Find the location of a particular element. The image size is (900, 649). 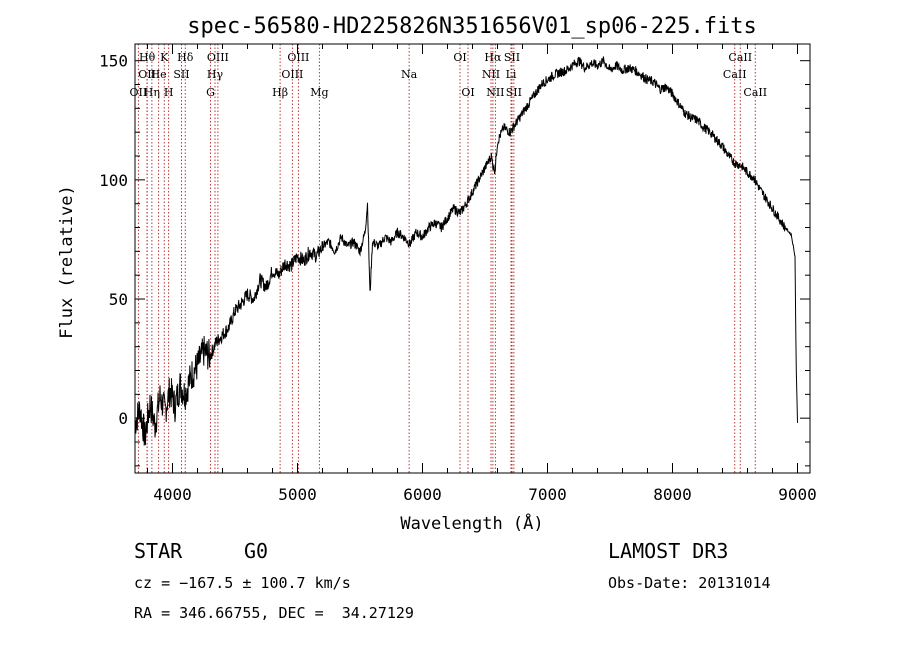

line-label: Hθ is located at coordinates (147, 57).